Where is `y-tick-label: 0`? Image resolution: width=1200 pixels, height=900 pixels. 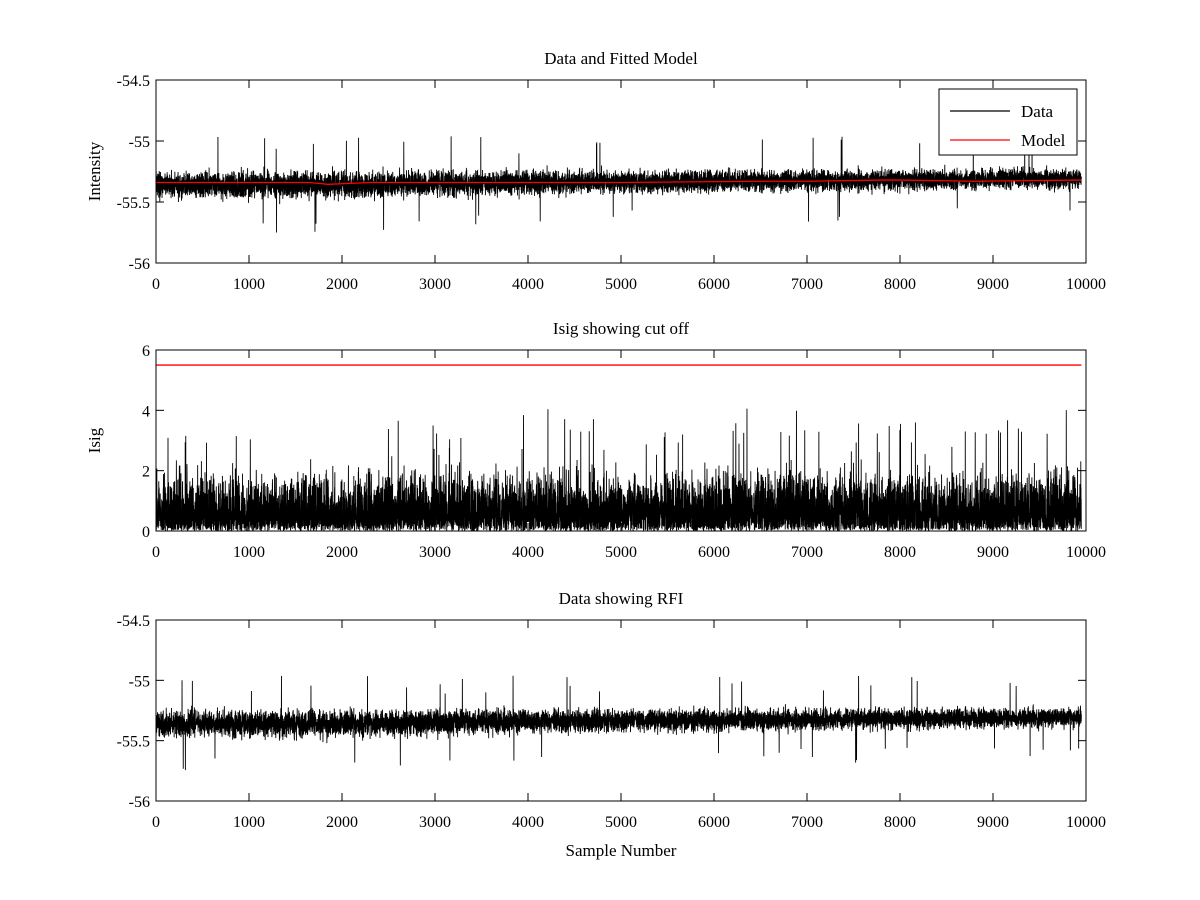
y-tick-label: 0 is located at coordinates (146, 532).